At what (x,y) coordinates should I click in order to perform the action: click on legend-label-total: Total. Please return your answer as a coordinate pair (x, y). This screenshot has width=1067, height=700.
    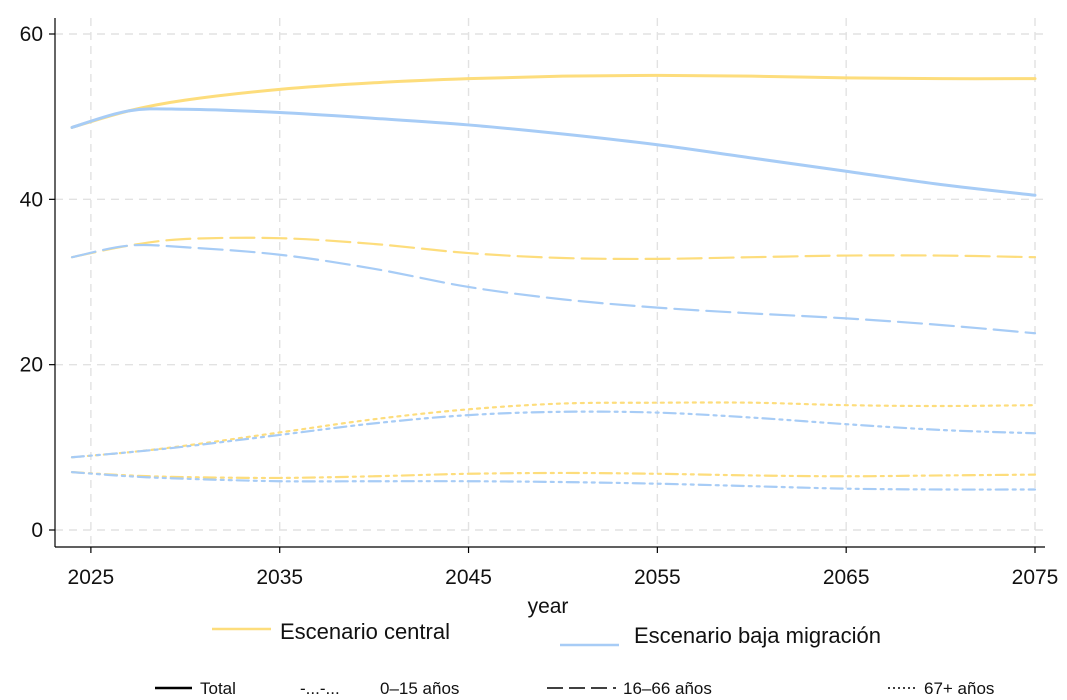
    Looking at the image, I should click on (218, 688).